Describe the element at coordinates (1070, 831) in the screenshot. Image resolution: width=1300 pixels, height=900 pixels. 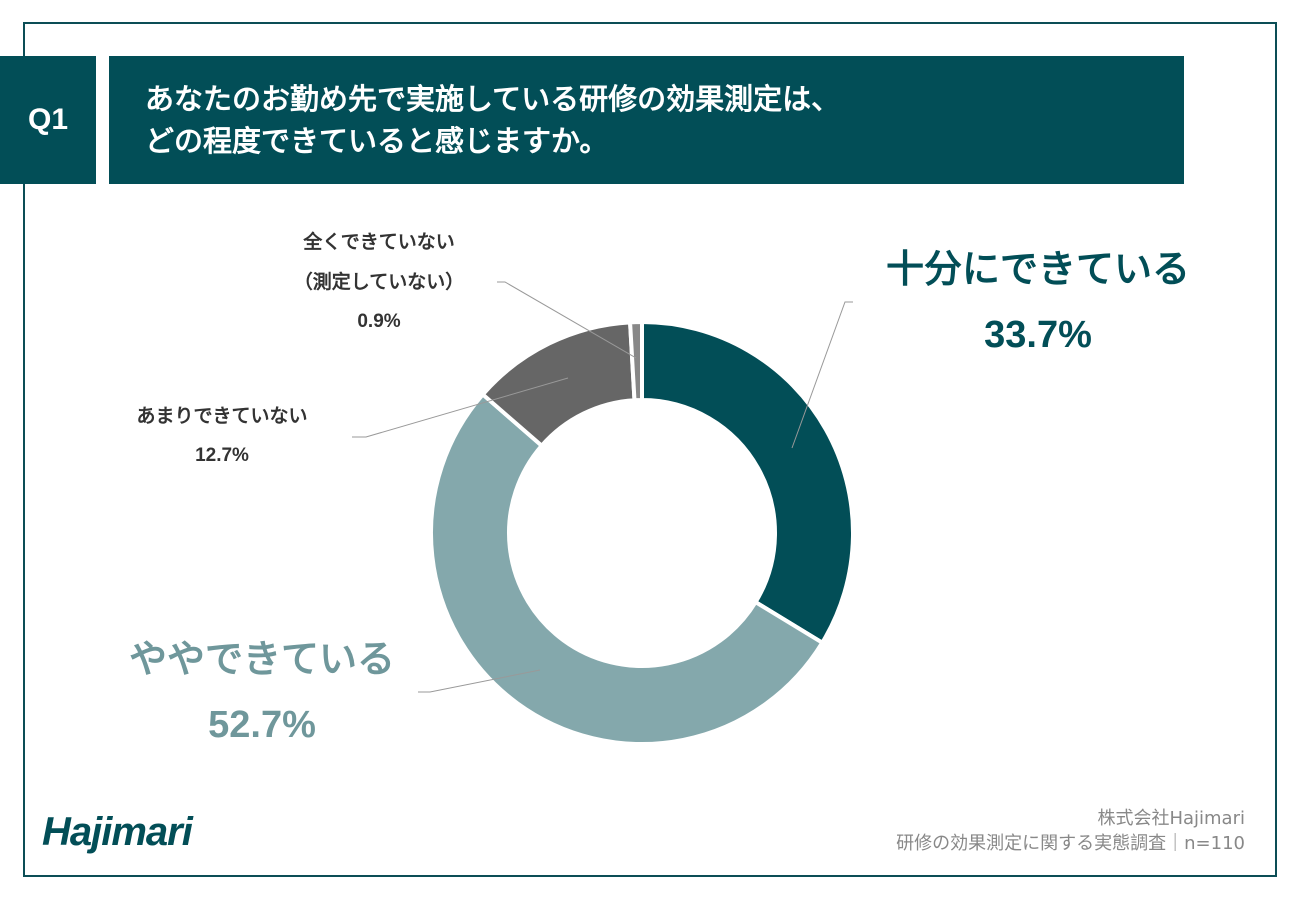
I see `source-credit: 株式会社Hajimari 研修の効果測定に関する実態調査｜n=110` at that location.